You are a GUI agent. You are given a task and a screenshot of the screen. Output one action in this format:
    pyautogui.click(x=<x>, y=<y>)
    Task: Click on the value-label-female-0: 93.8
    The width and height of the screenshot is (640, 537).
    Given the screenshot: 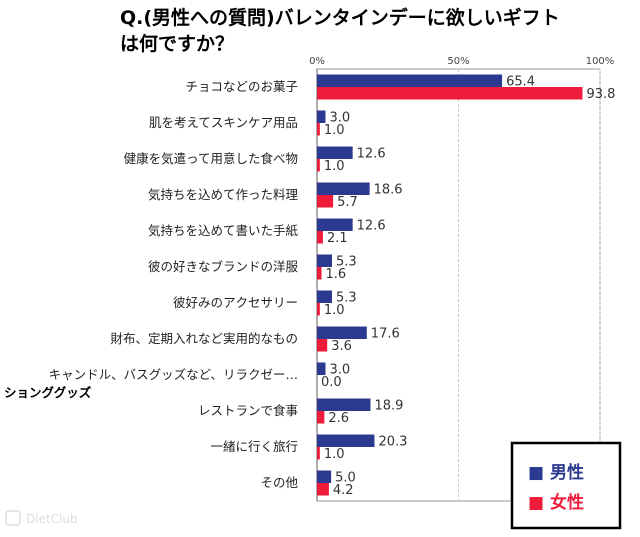 What is the action you would take?
    pyautogui.click(x=600, y=94)
    